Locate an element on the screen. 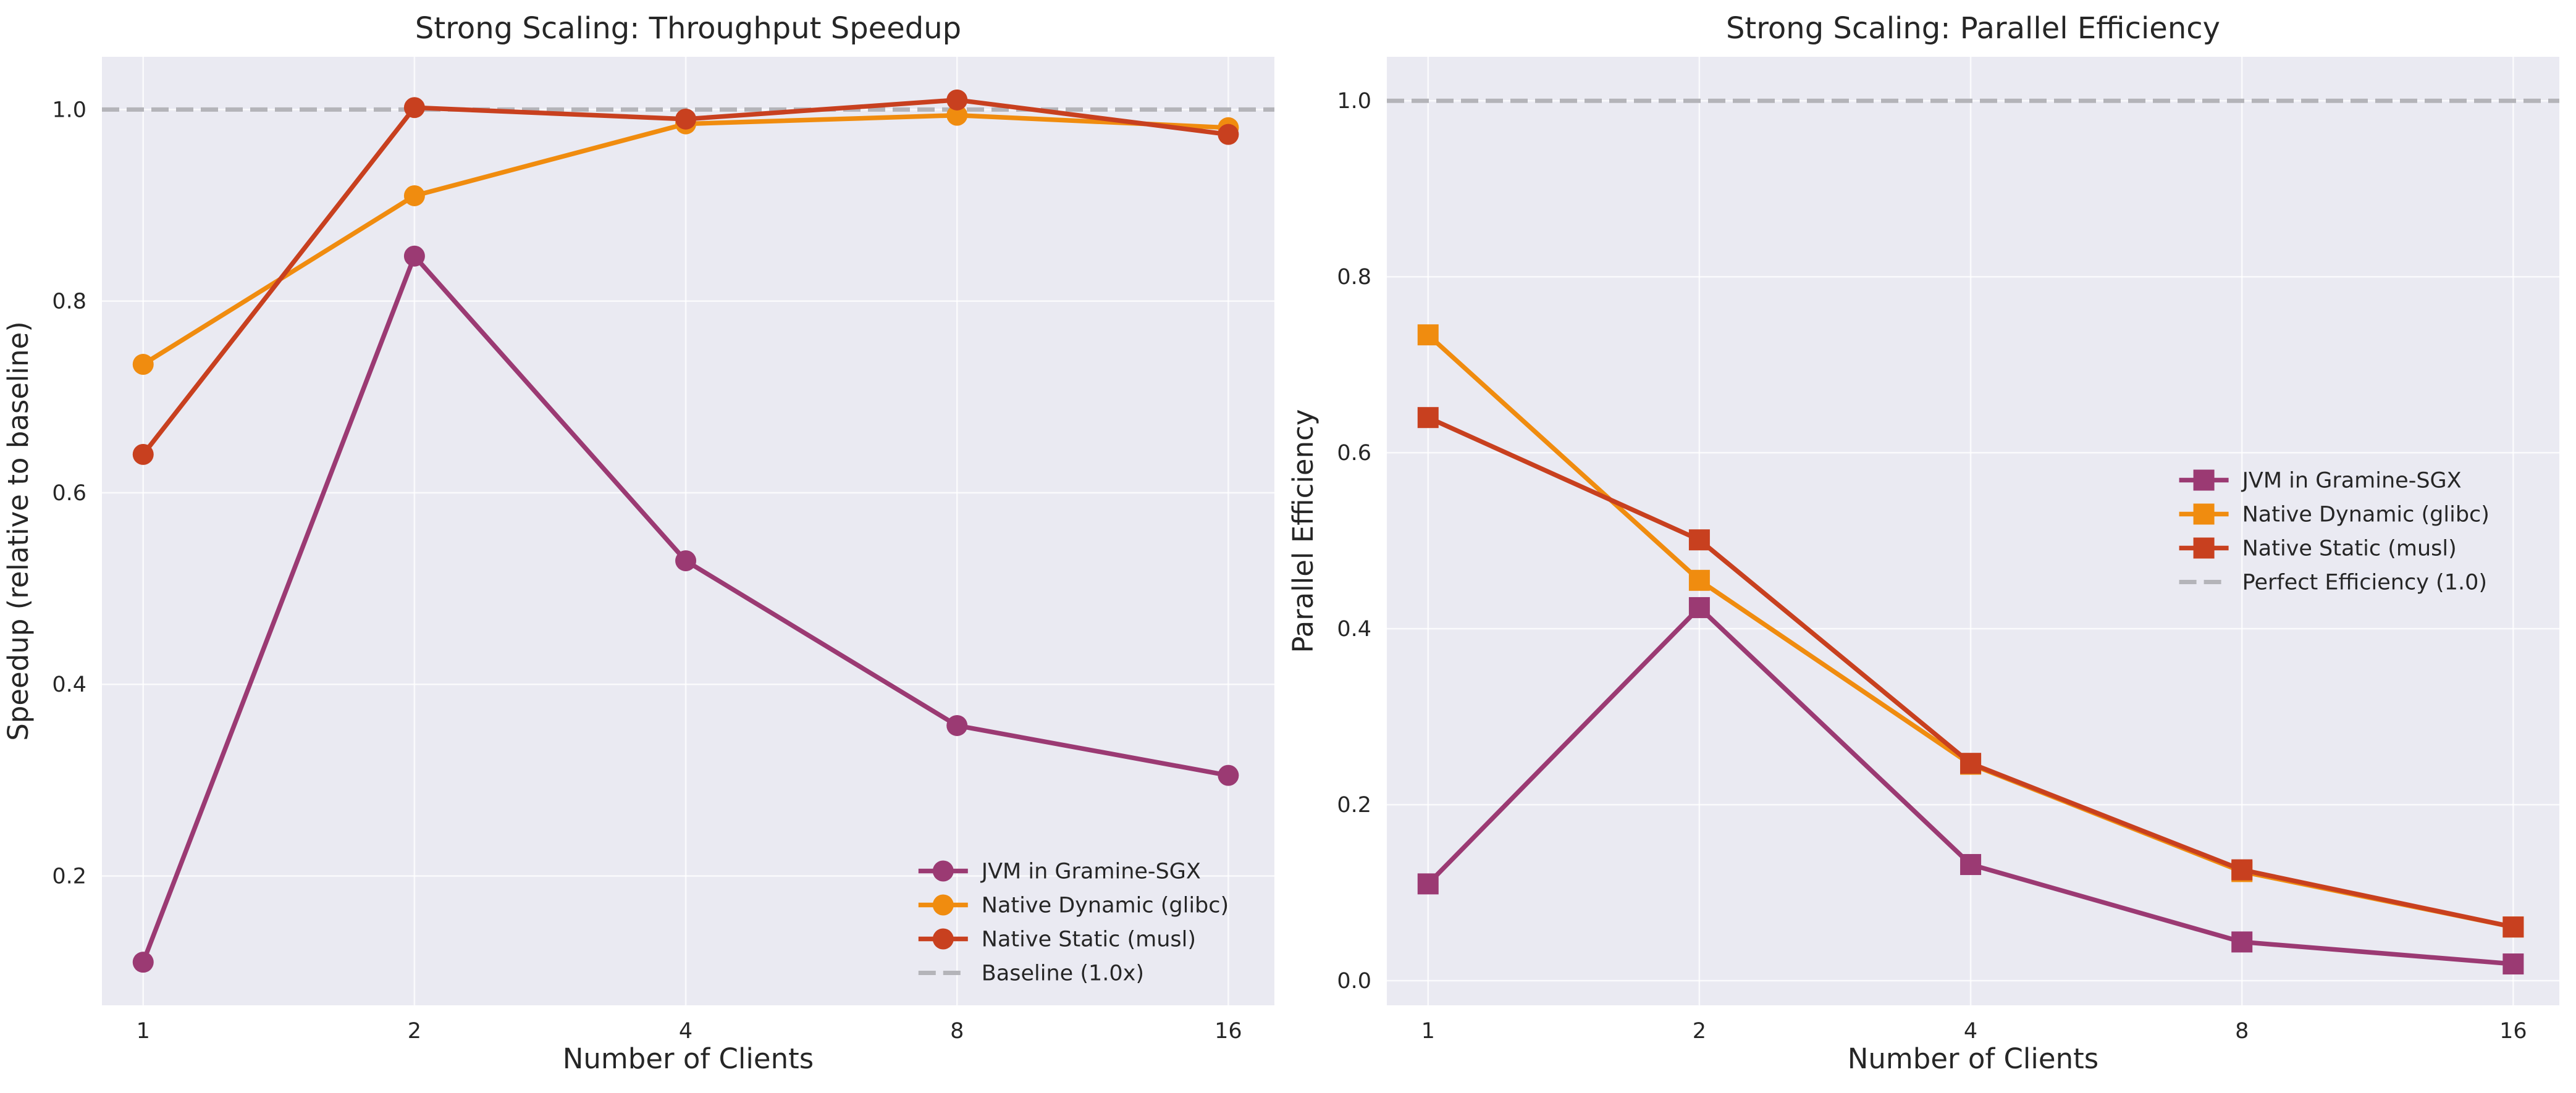  chart-title: Strong Scaling: Throughput Speedup is located at coordinates (688, 28).